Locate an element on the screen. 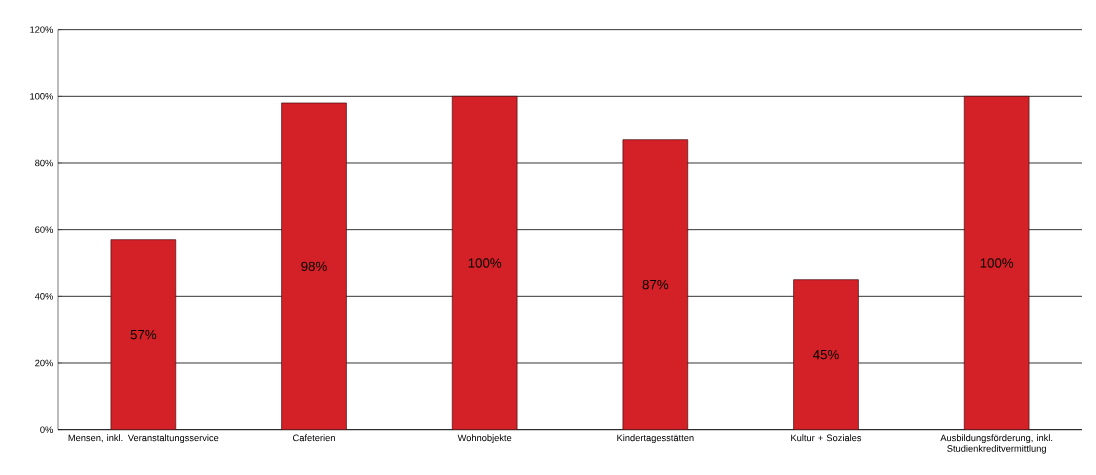 The image size is (1096, 475). x-tick-label: Cafeterien is located at coordinates (314, 438).